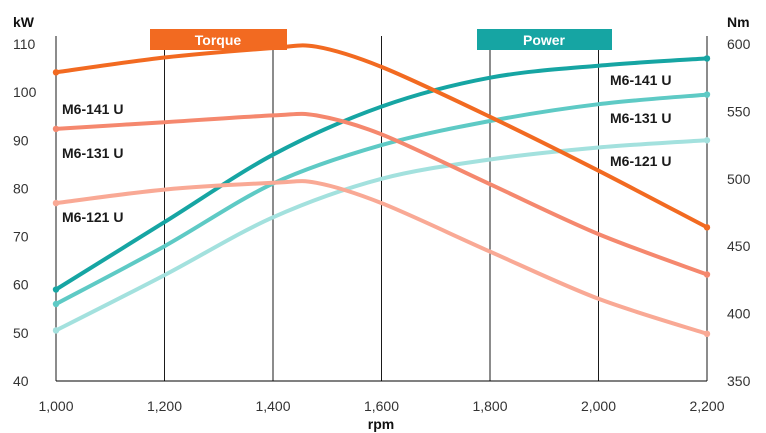  What do you see at coordinates (707, 140) in the screenshot?
I see `power-m6-121u-end-point` at bounding box center [707, 140].